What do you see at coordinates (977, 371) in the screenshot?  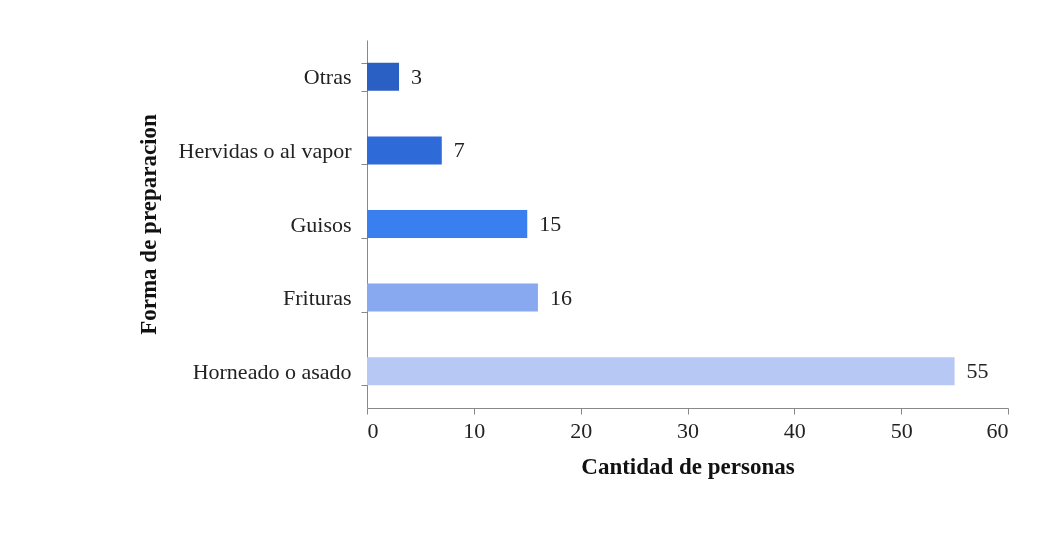 I see `data-label: 55` at bounding box center [977, 371].